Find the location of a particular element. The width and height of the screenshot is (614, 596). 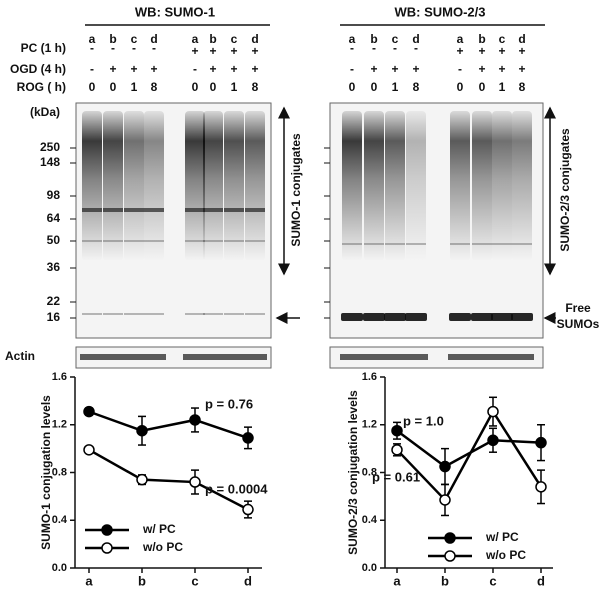

conjugates-label: SUMO-2/3 conjugates is located at coordinates (565, 190).